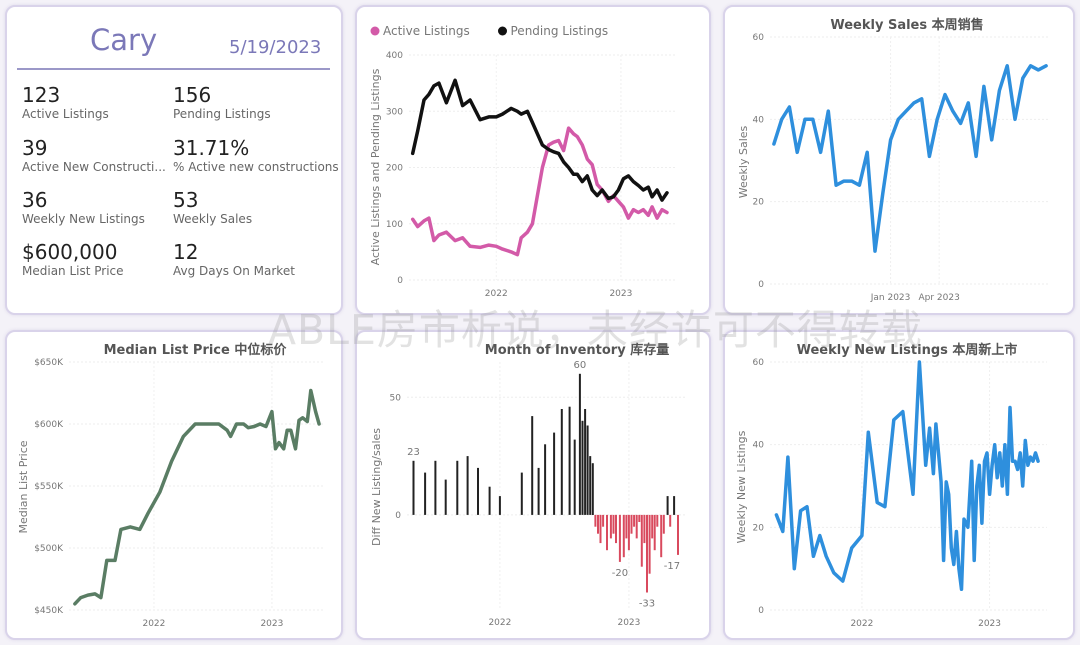  Describe the element at coordinates (83, 219) in the screenshot. I see `kpi-label: Weekly New Listings` at that location.